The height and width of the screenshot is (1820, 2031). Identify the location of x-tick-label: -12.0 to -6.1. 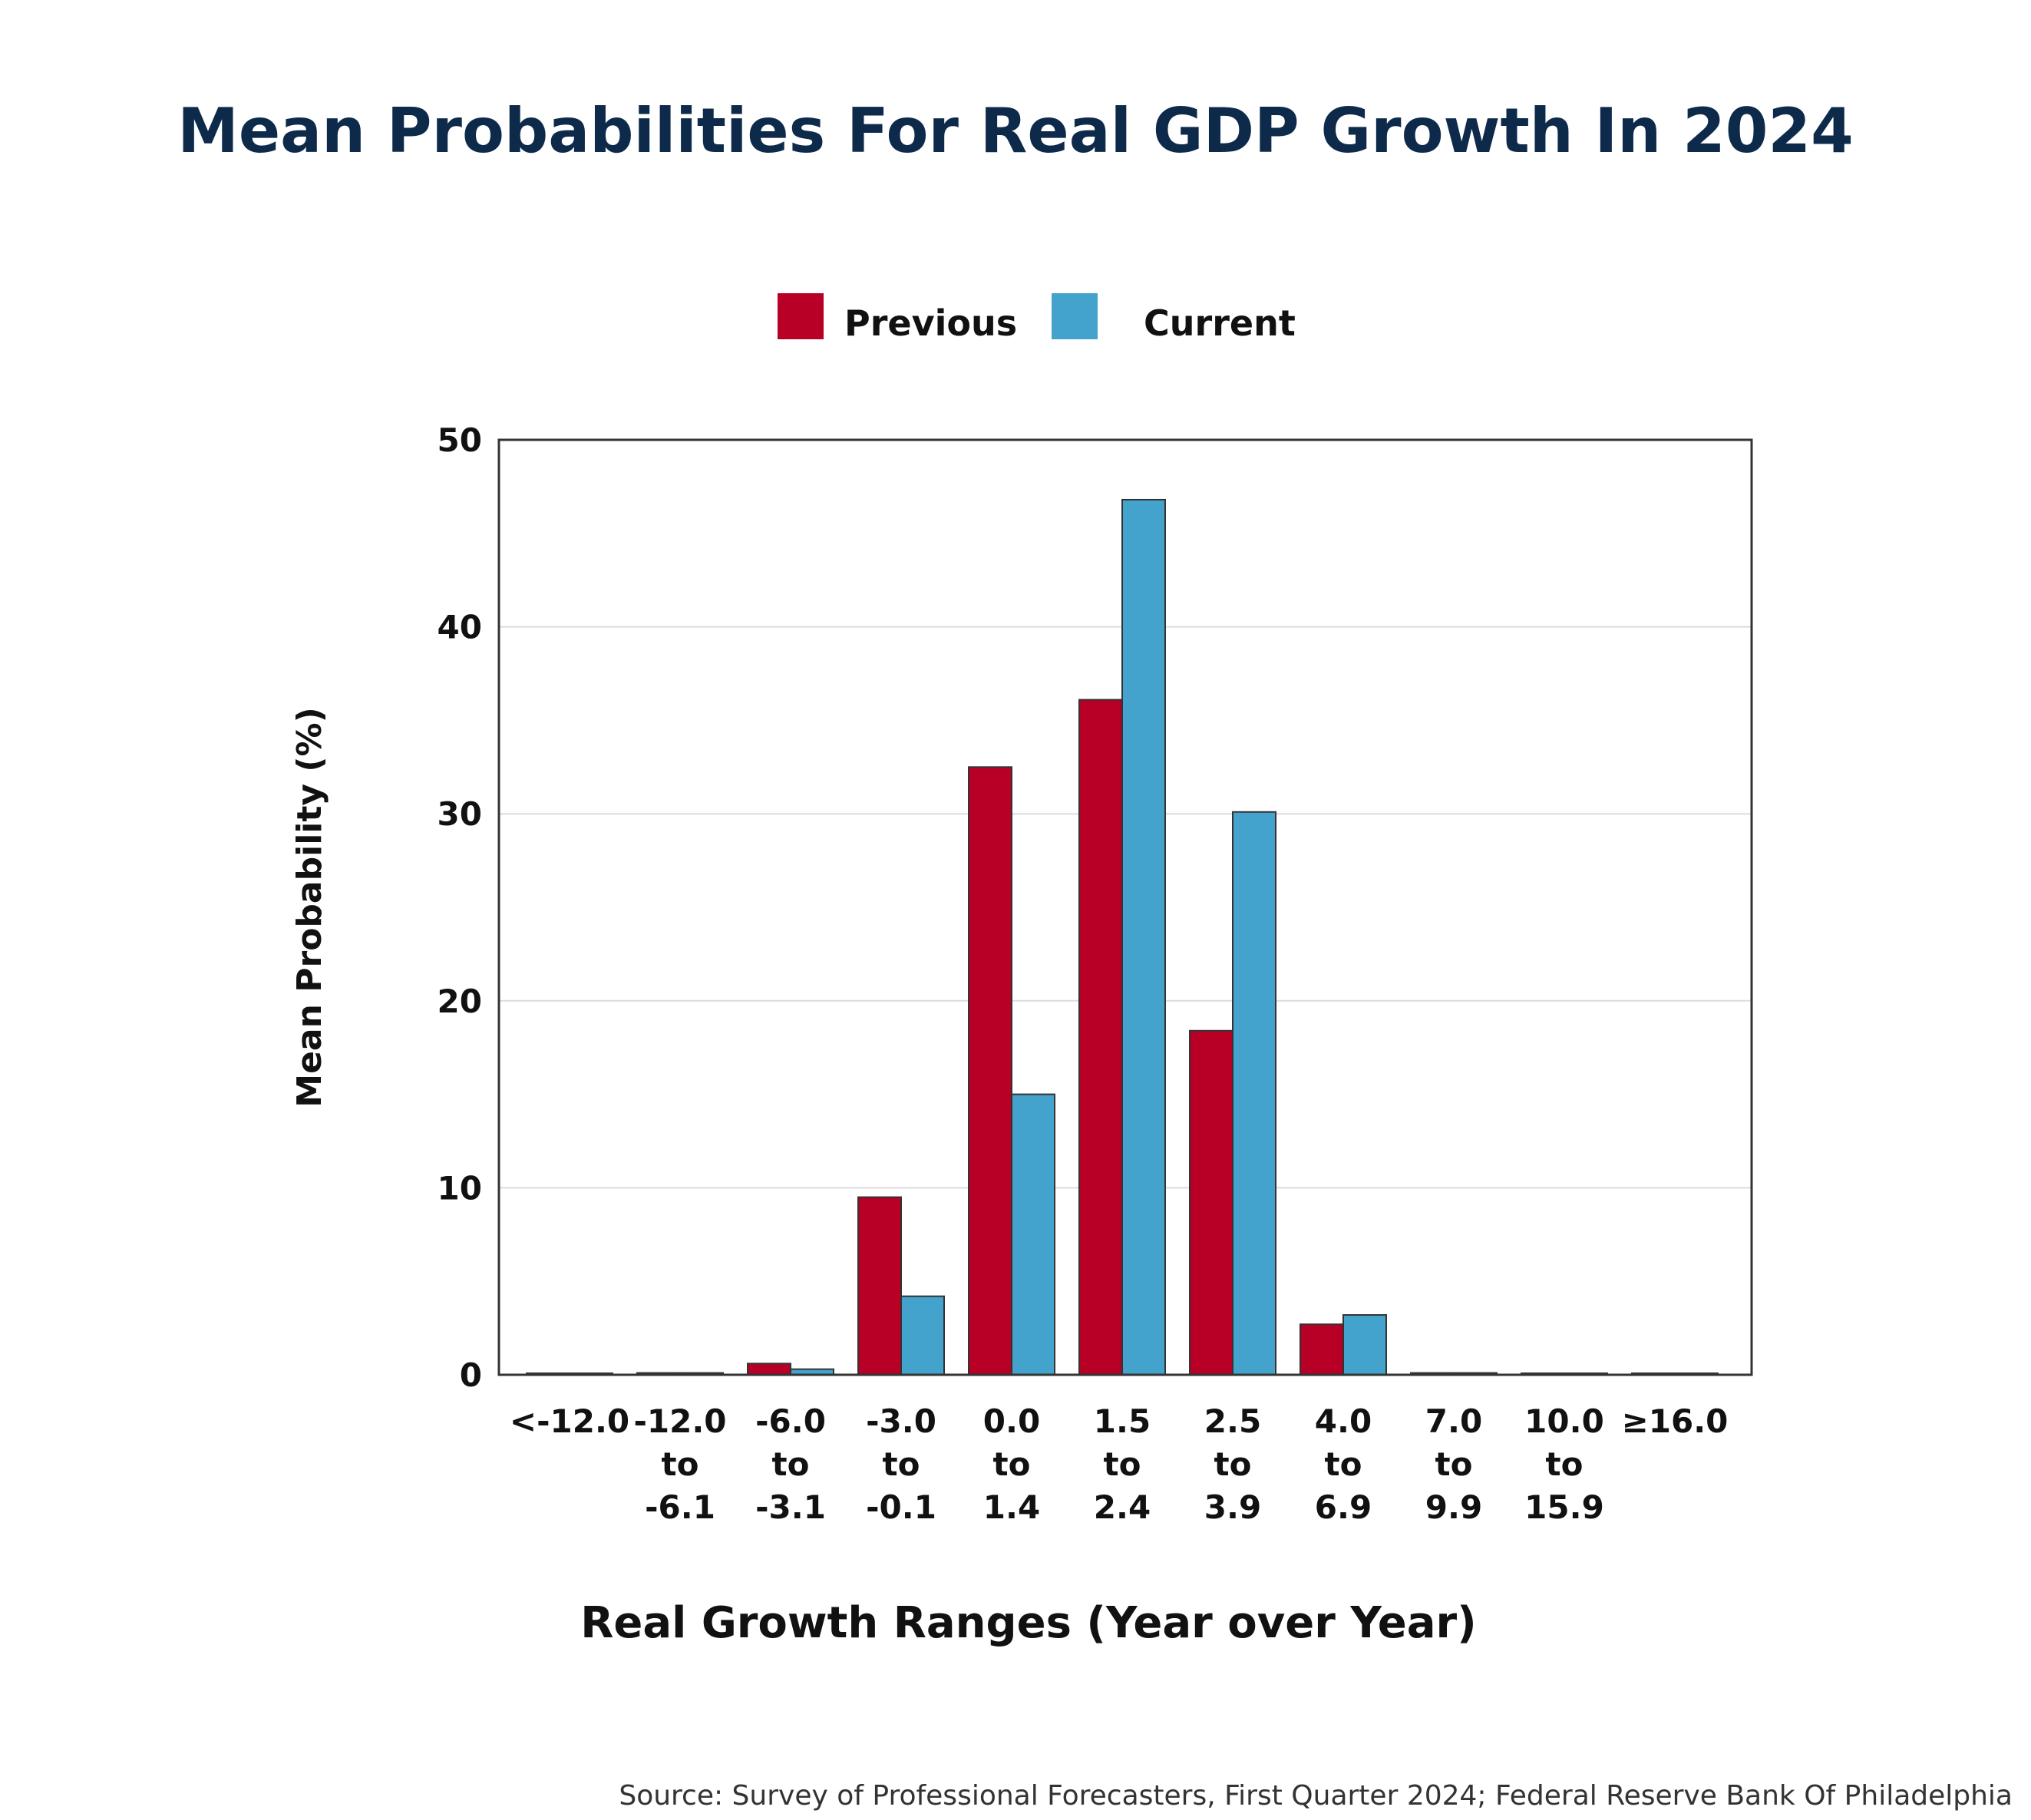
(680, 1464).